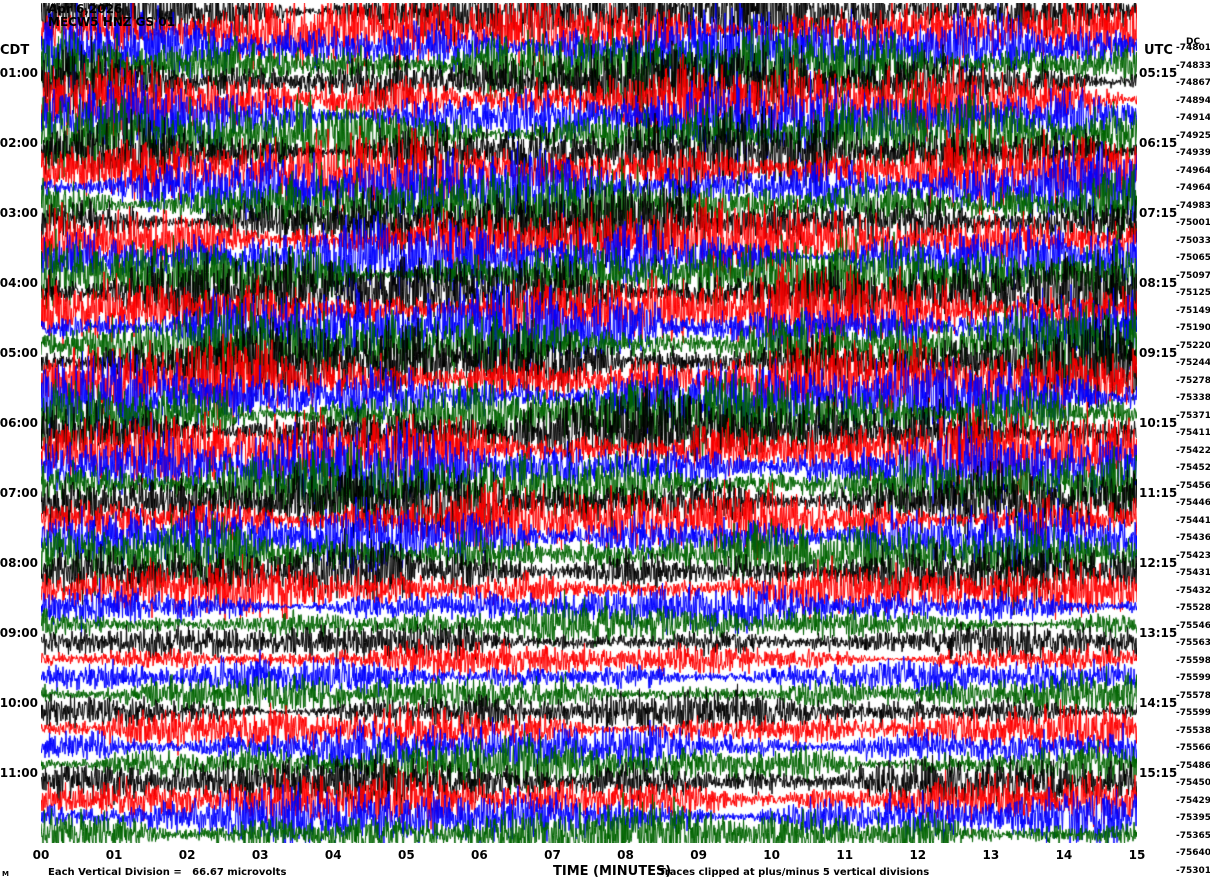  Describe the element at coordinates (1193, 643) in the screenshot. I see `dc-offset-value: -75563` at that location.